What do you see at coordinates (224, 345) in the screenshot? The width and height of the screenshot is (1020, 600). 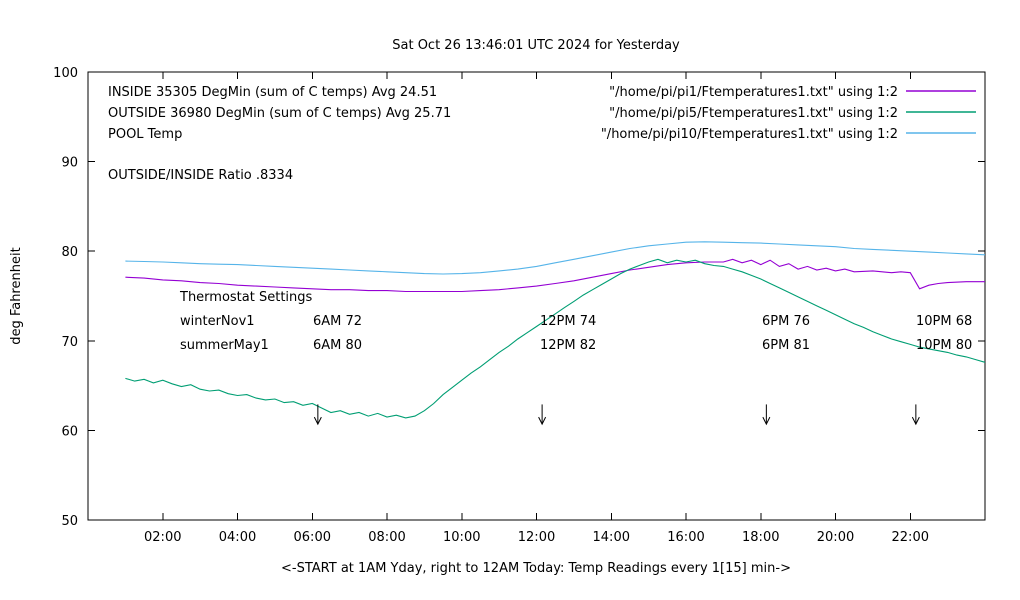 I see `thermostat-row-name: summerMay1` at bounding box center [224, 345].